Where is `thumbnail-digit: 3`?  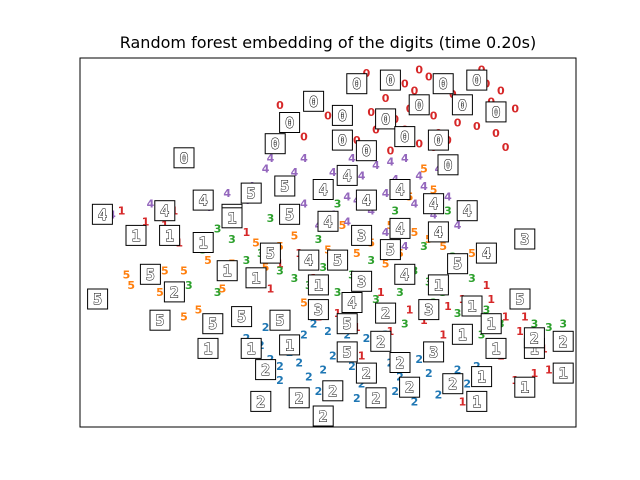
thumbnail-digit: 3 is located at coordinates (433, 352).